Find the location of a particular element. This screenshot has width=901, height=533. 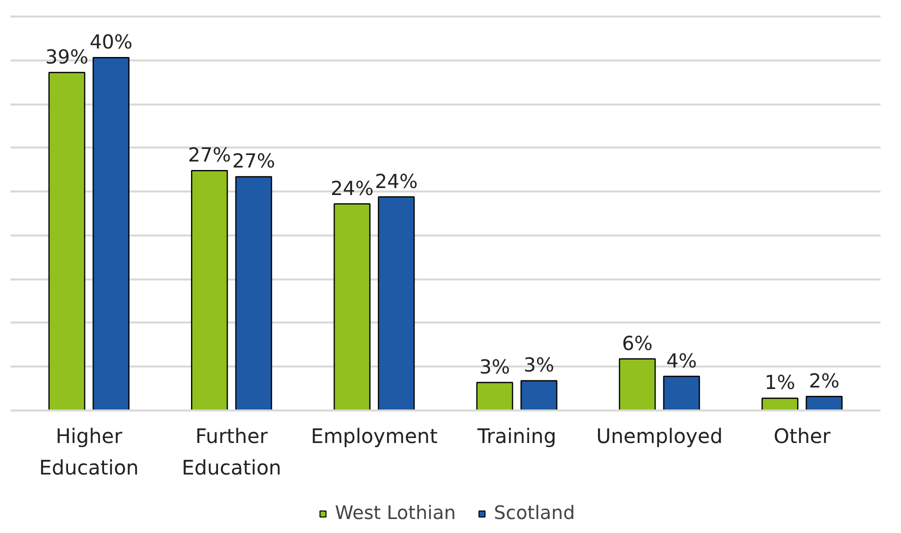

data-label: 40% is located at coordinates (111, 42).